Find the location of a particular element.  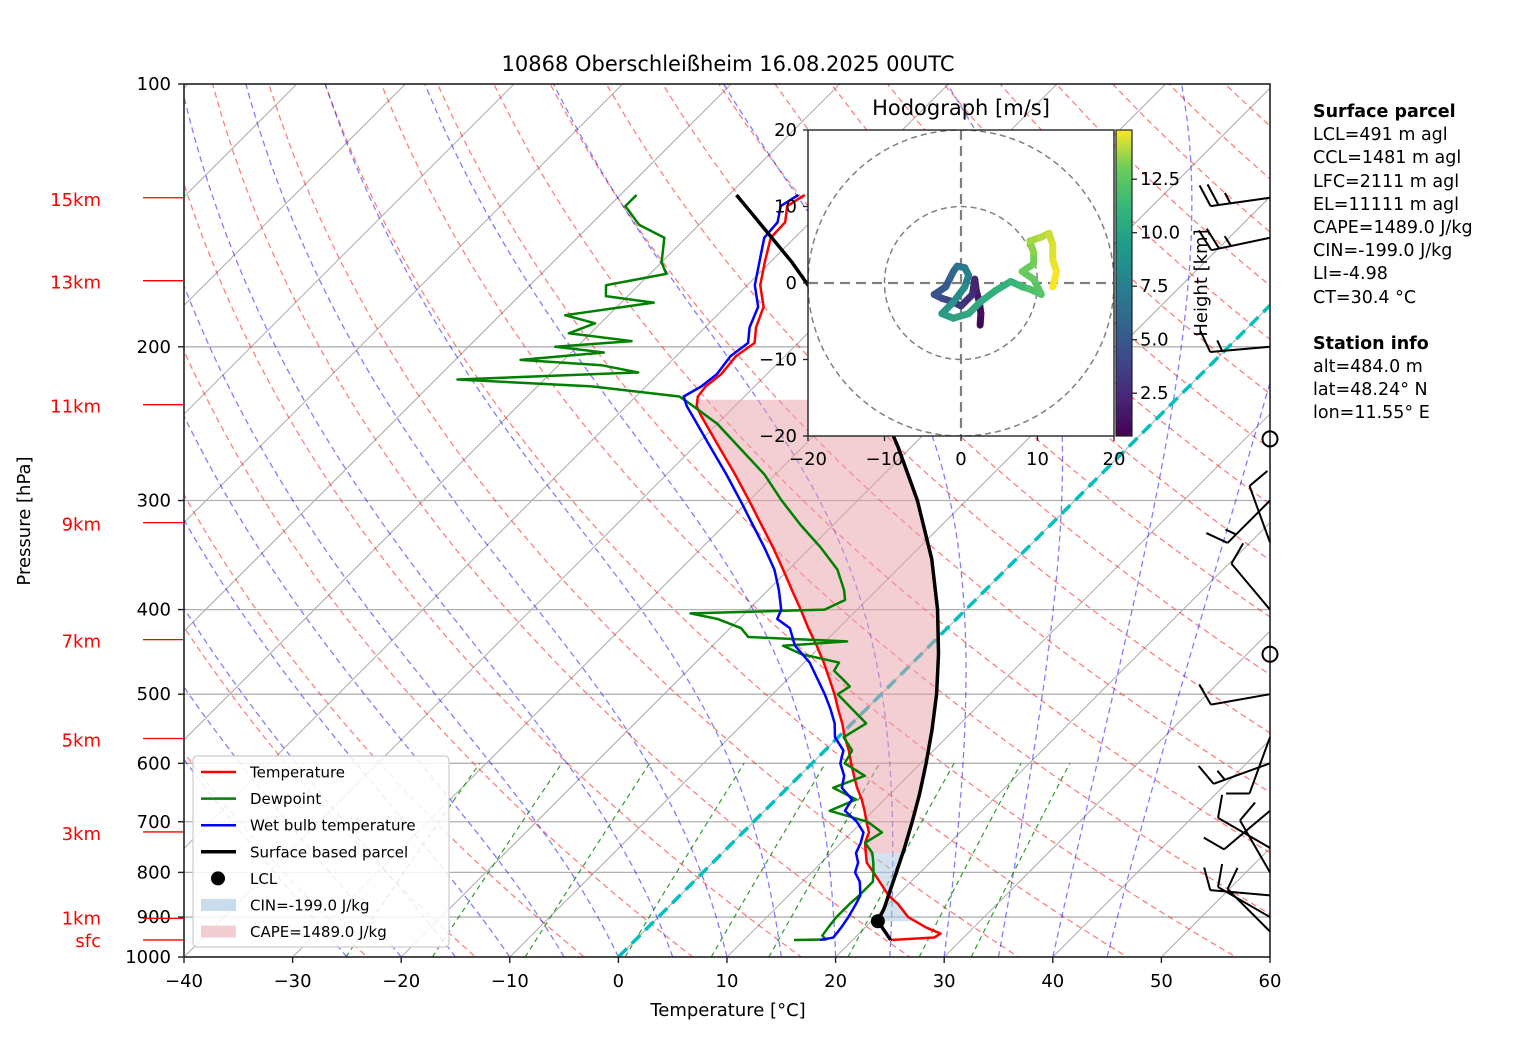

surface-parcel-ct: CT=30.4 °C is located at coordinates (1365, 297).